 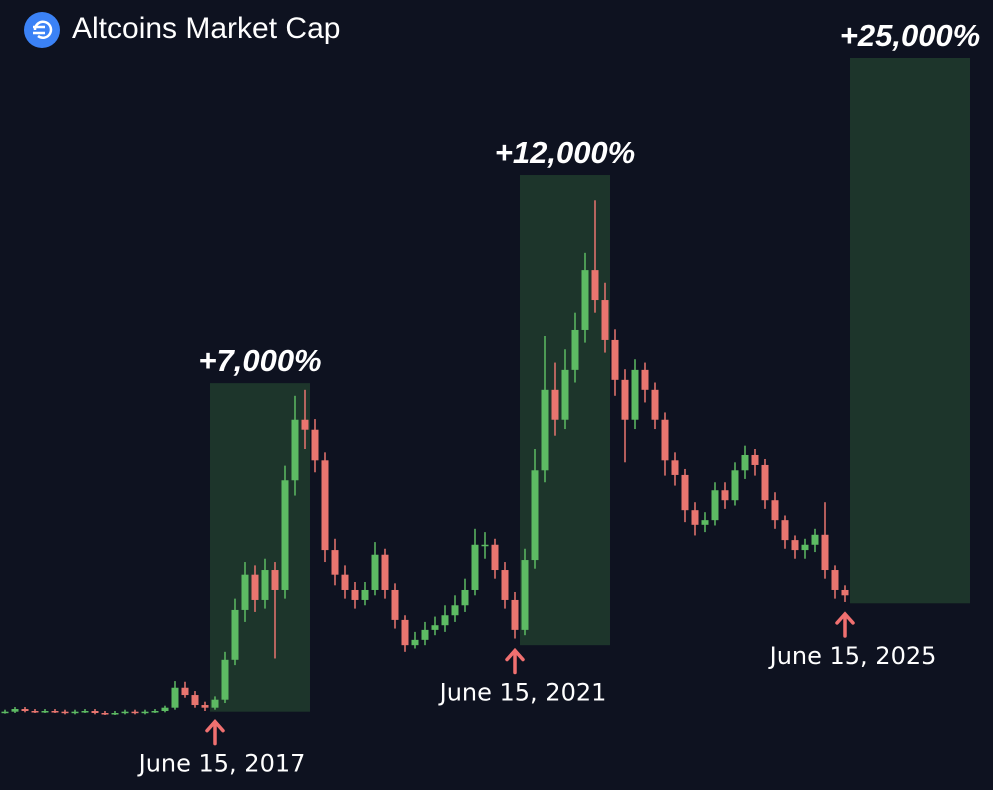 What do you see at coordinates (206, 28) in the screenshot?
I see `chart-title: Altcoins Market Cap` at bounding box center [206, 28].